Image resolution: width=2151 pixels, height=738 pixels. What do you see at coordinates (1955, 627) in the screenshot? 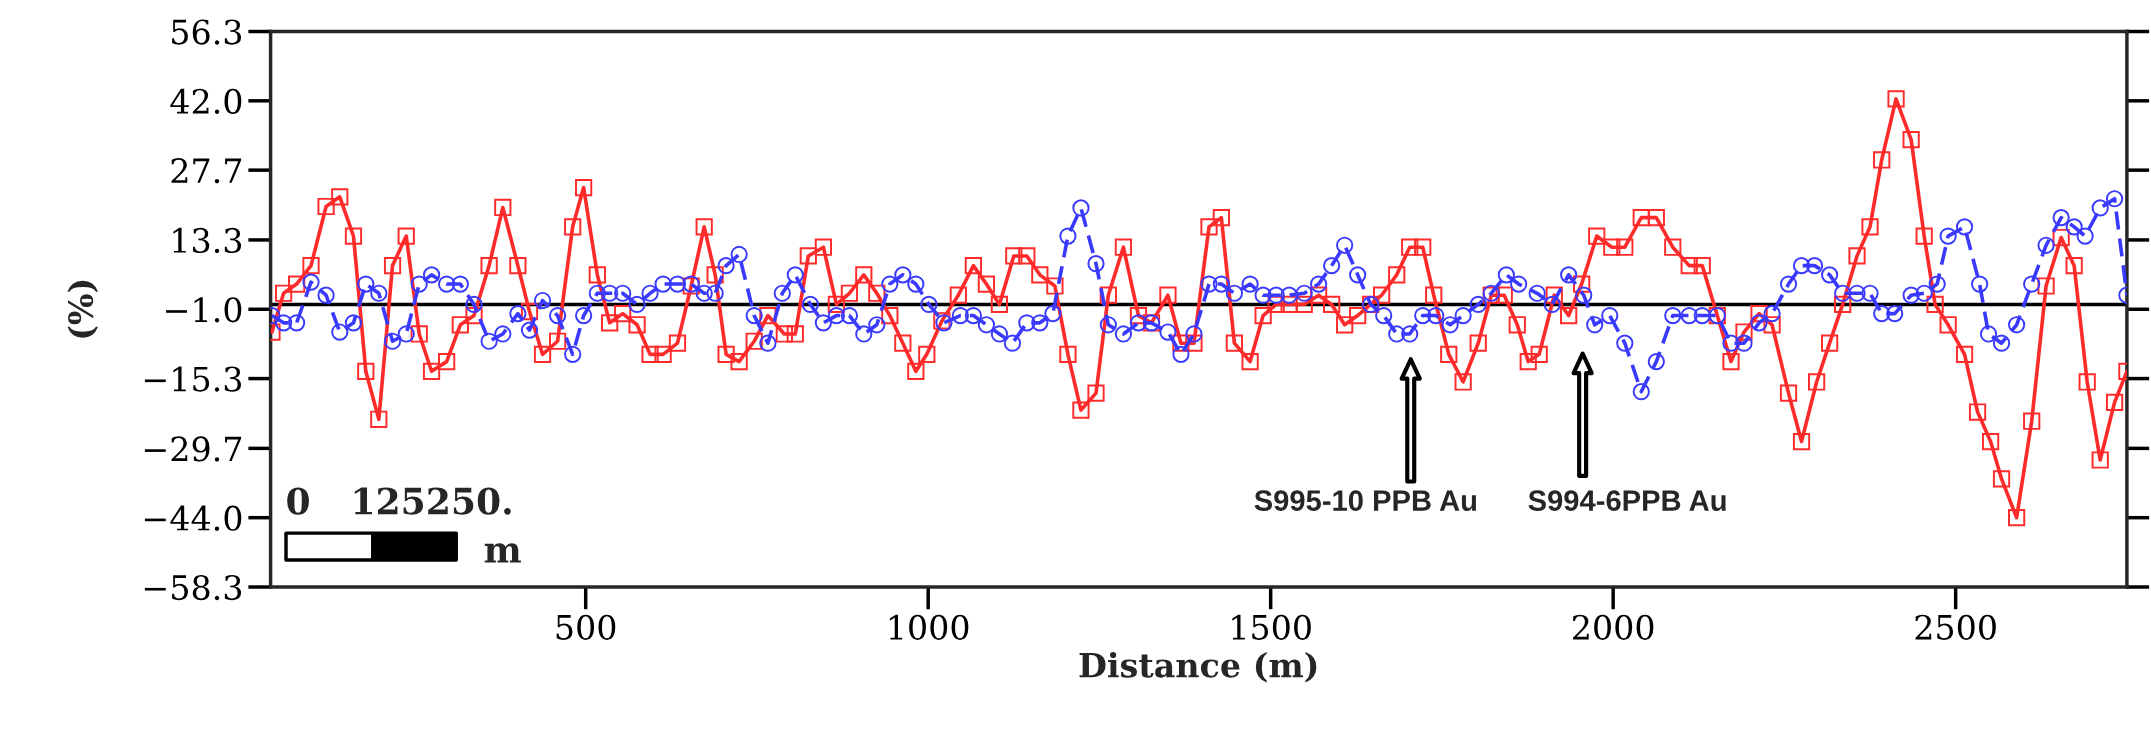
I see `x-tick-label: 2500` at bounding box center [1955, 627].